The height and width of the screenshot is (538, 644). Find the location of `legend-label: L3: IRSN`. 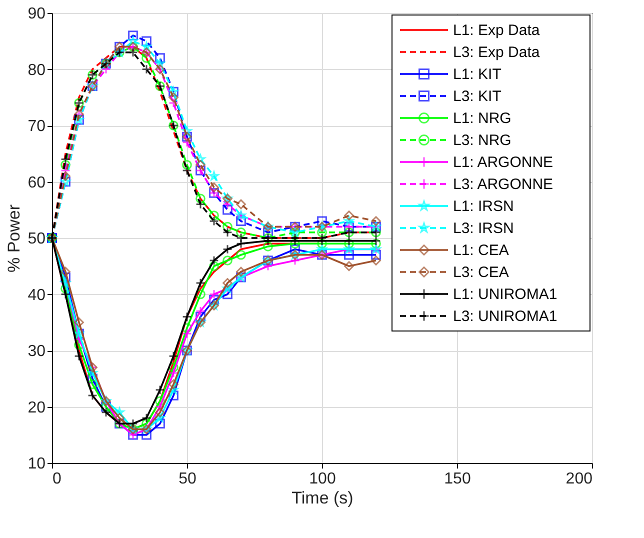

legend-label: L3: IRSN is located at coordinates (483, 228).